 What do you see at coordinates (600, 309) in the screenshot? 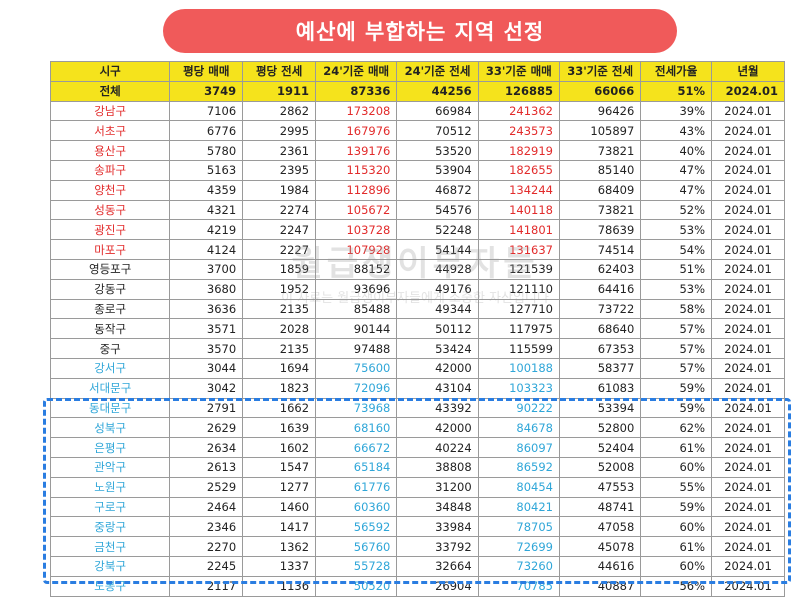
I see `table-cell: 73722` at bounding box center [600, 309].